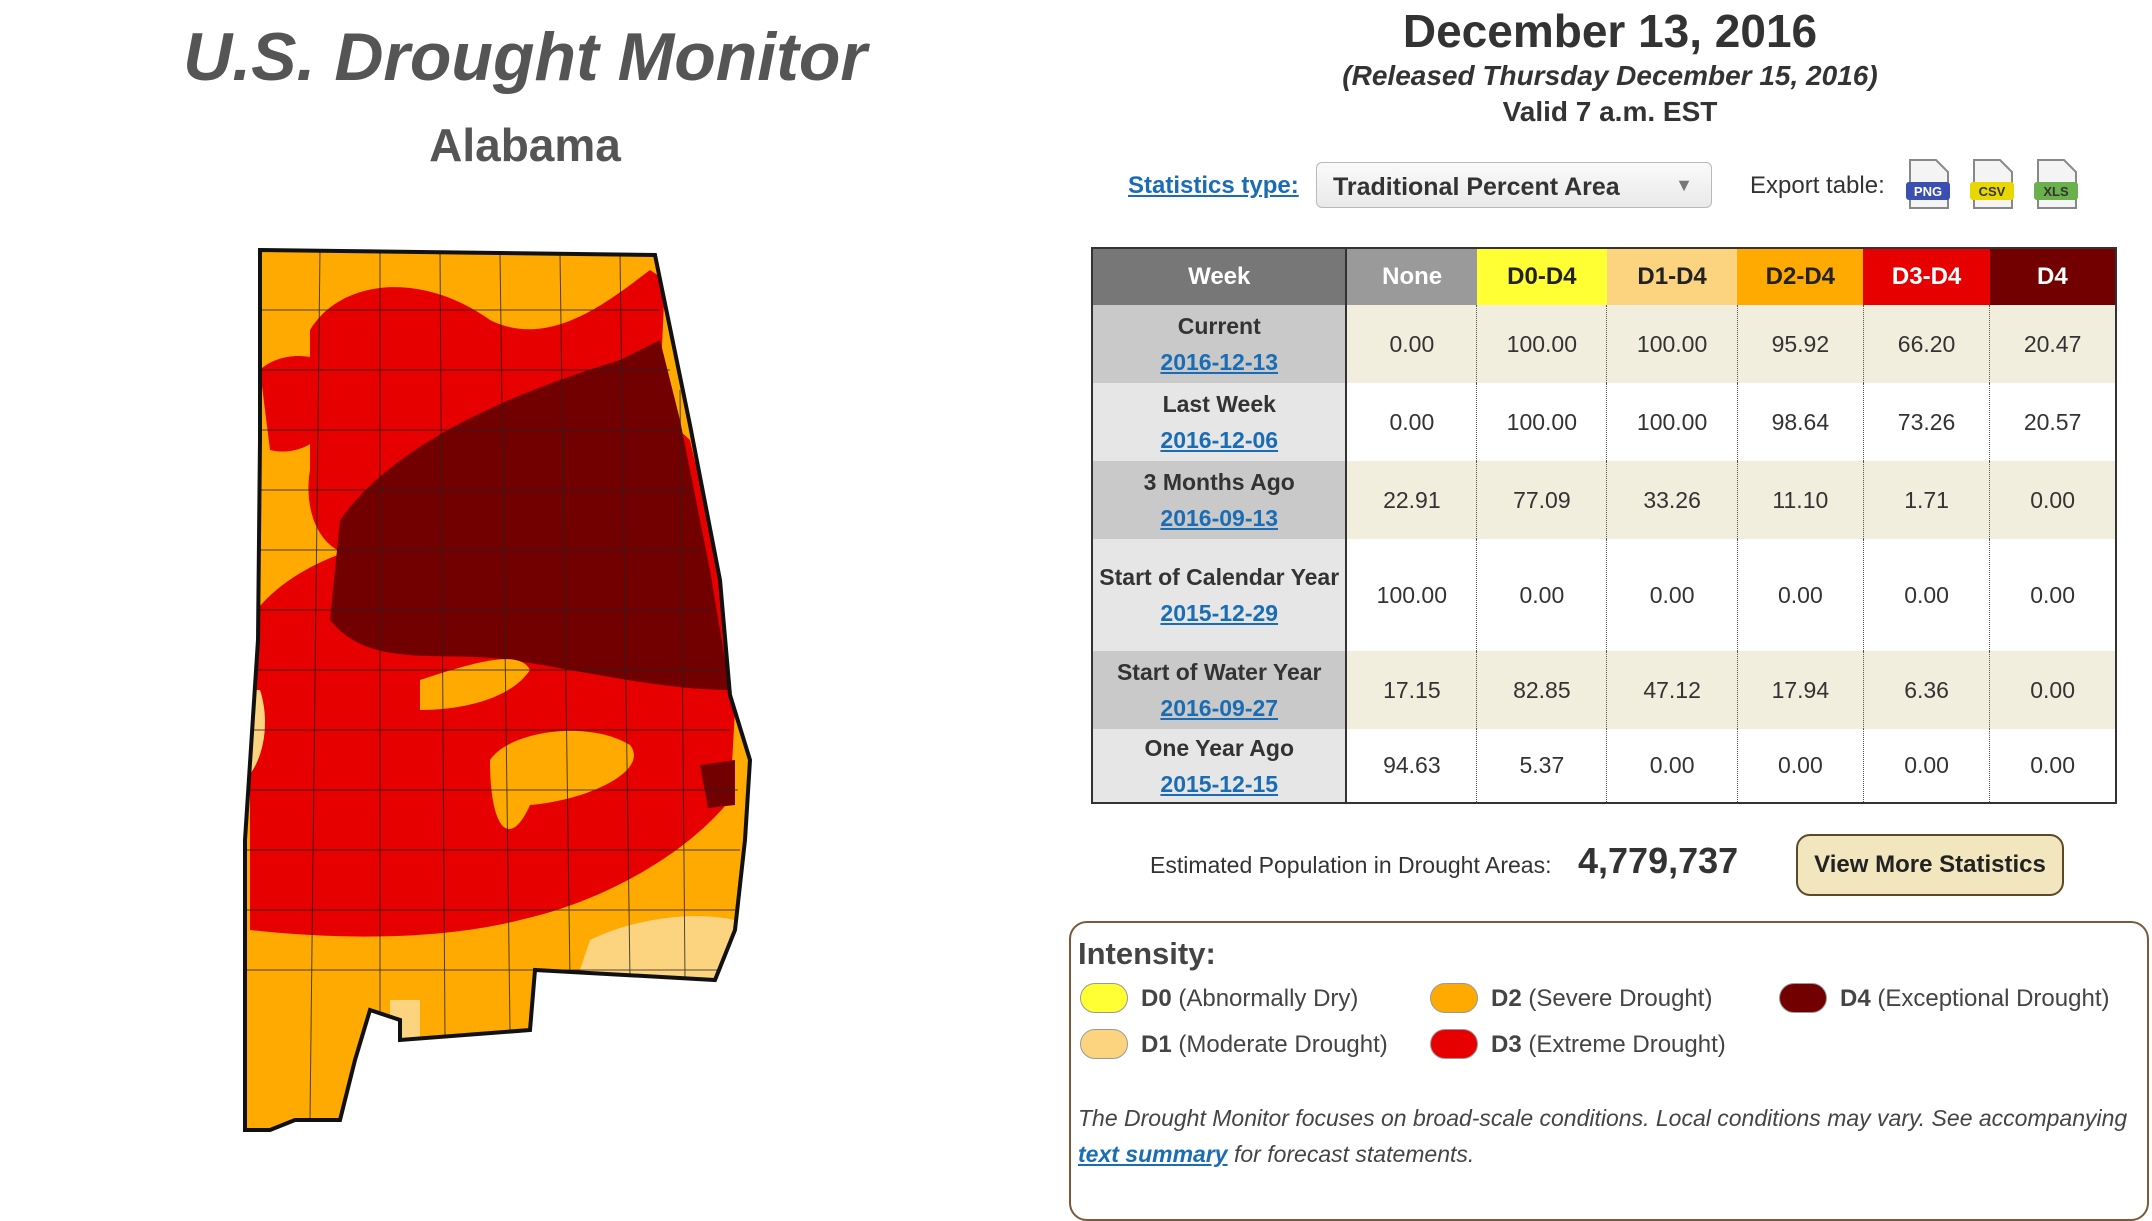  I want to click on export-xls-label: XLS, so click(2056, 191).